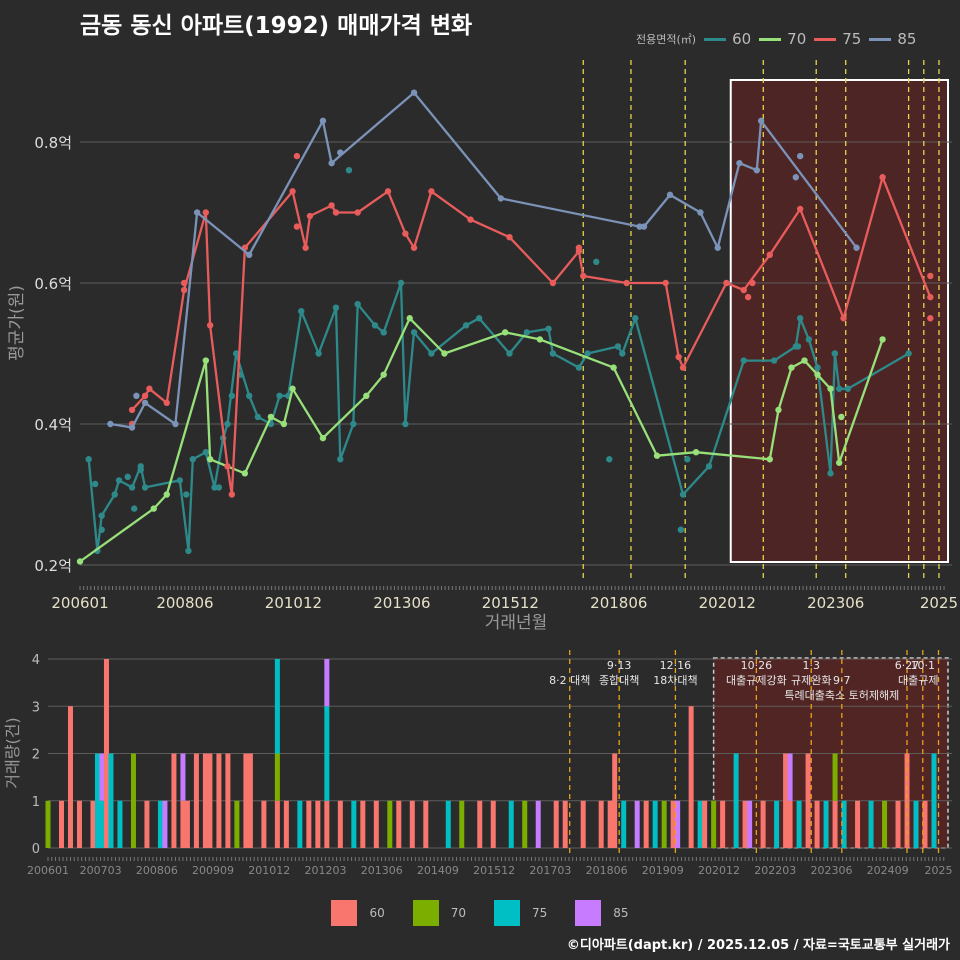  Describe the element at coordinates (780, 39) in the screenshot. I see `top-legend: 전용면적(㎡) 60 70 75 85` at that location.